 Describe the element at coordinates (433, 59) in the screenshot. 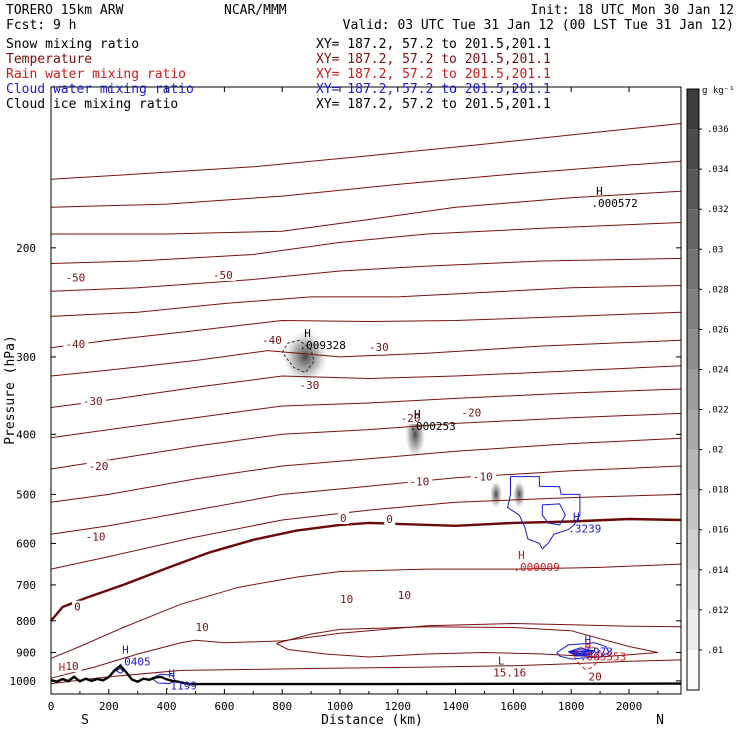

I see `field-xy-temperature: XY= 187.2, 57.2 to 201.5,201.1` at that location.